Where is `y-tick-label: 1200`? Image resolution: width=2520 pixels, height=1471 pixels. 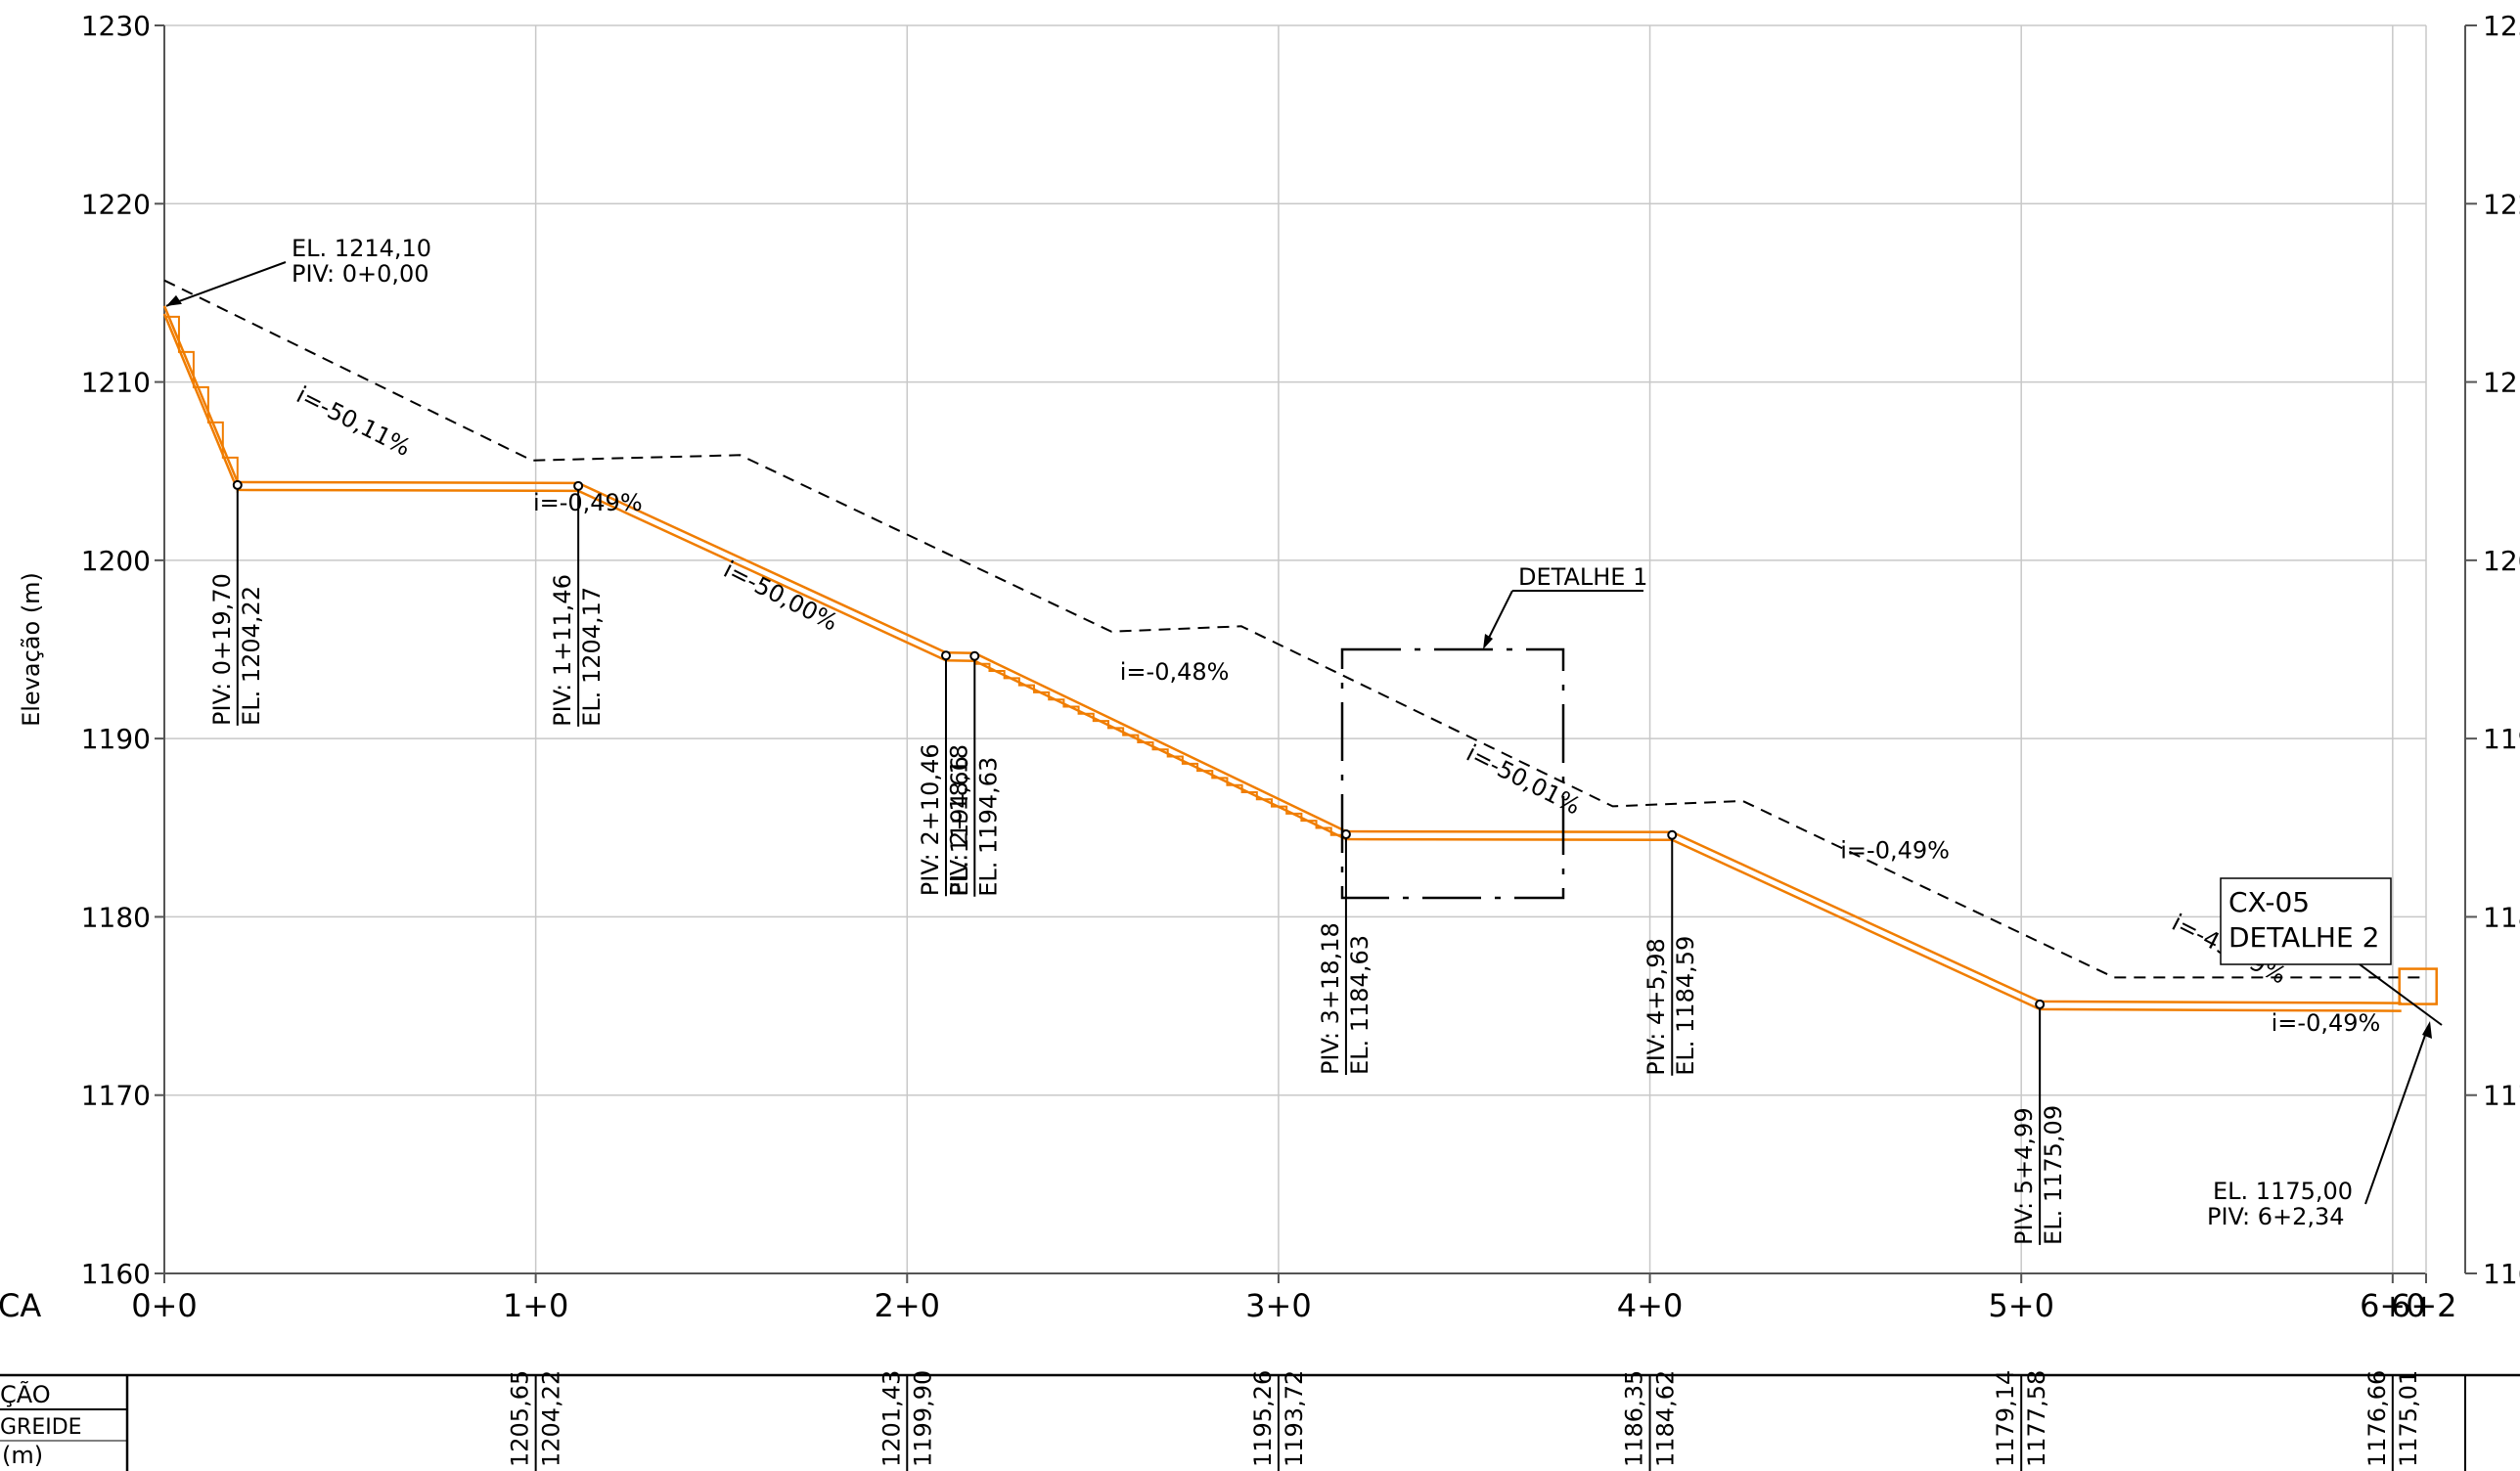
y-tick-label: 1200 is located at coordinates (116, 561).